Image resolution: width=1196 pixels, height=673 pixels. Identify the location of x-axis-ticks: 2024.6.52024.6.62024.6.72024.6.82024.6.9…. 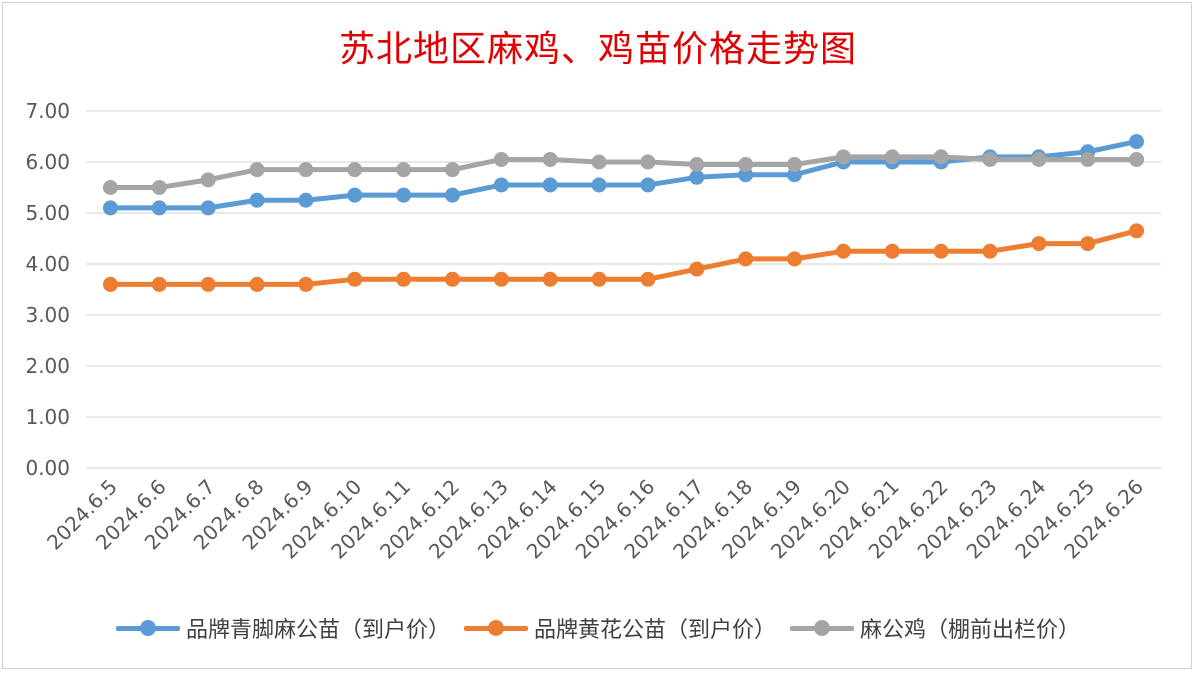
(595, 519).